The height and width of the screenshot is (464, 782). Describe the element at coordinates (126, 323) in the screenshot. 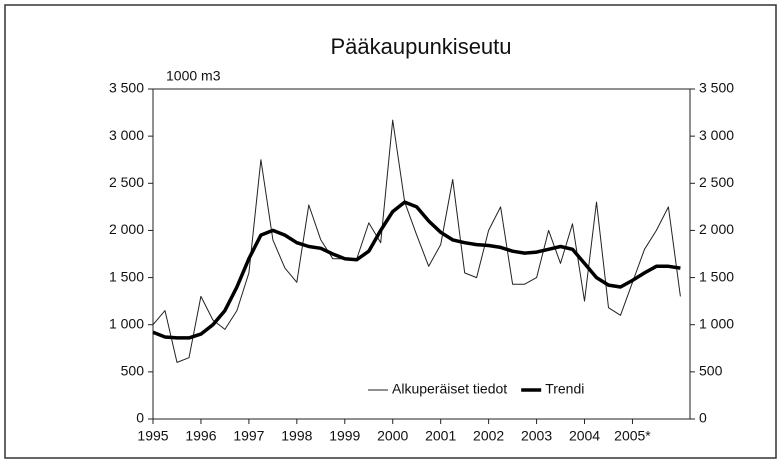

I see `y-tick-label: 1 000` at that location.